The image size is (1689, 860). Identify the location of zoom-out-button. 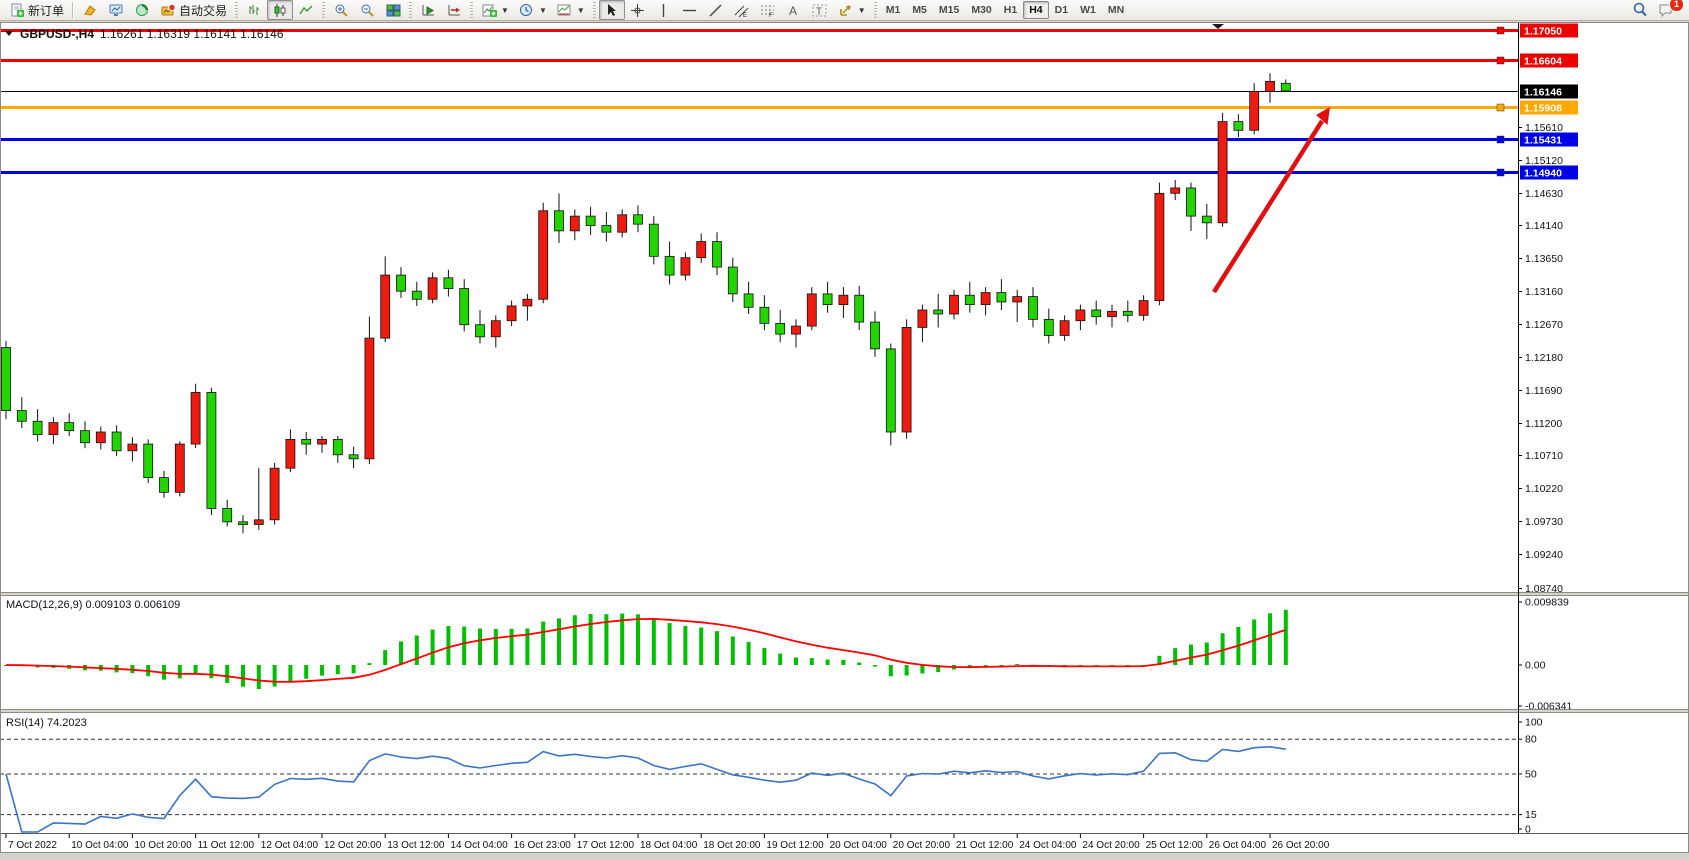
(367, 10).